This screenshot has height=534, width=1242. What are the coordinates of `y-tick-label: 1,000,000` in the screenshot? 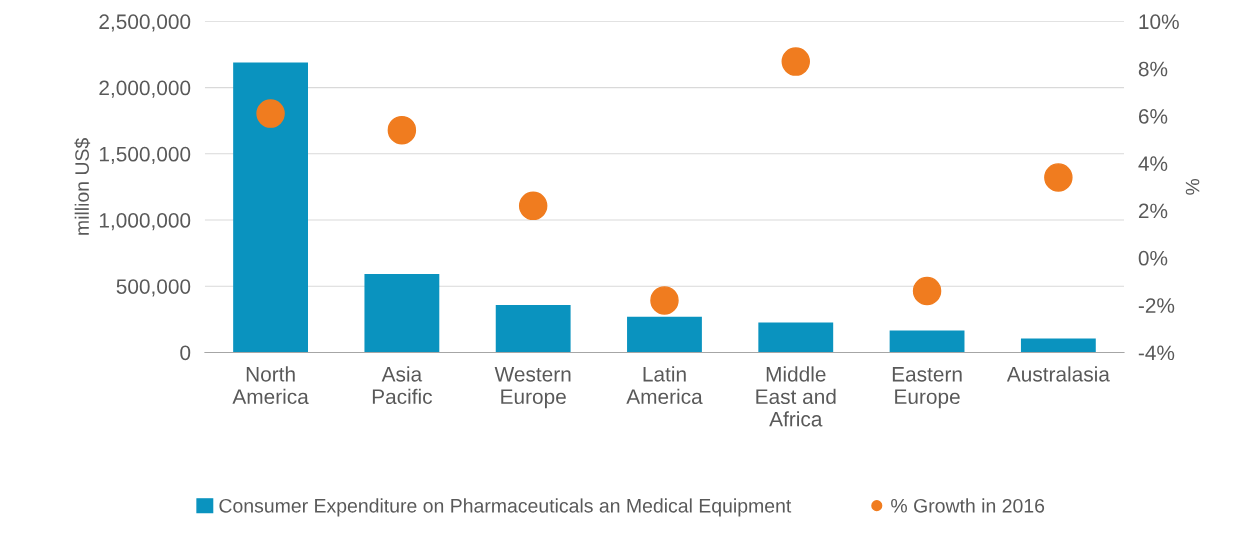 It's located at (145, 222).